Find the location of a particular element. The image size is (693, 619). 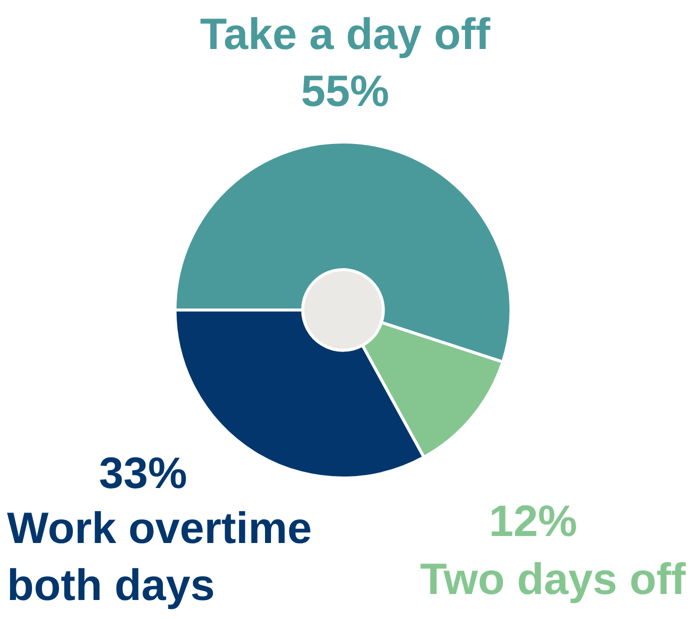

slice-label: Take a day off is located at coordinates (345, 34).